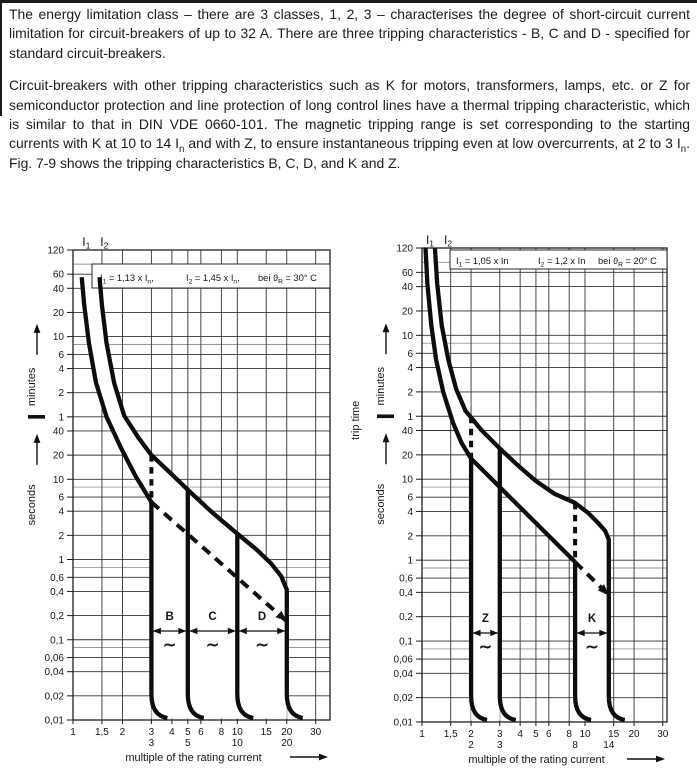  Describe the element at coordinates (35, 424) in the screenshot. I see `time-unit-annotations: minutes seconds` at that location.